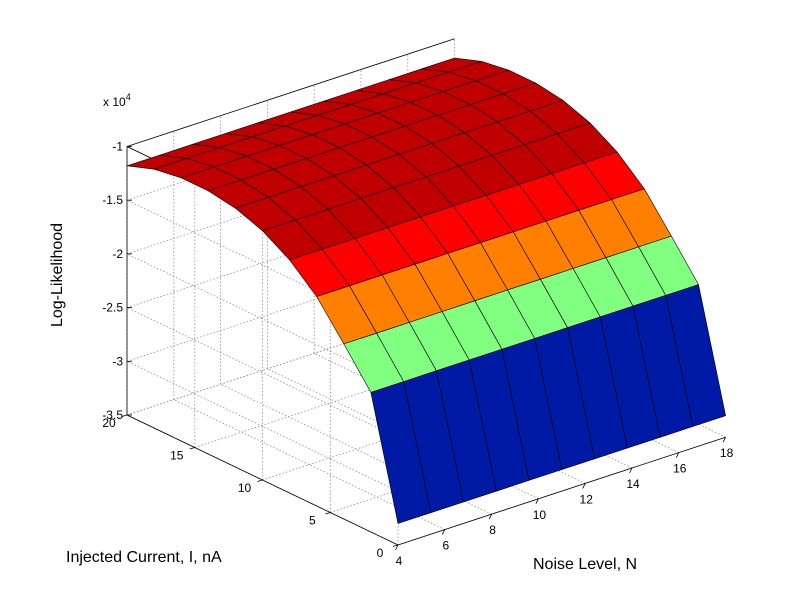 The image size is (800, 600). I want to click on x-tick-label: 4, so click(399, 561).